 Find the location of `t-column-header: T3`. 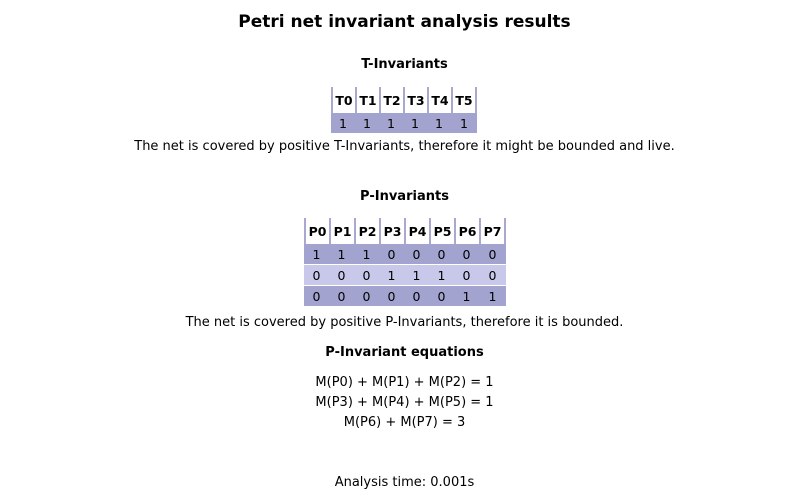

t-column-header: T3 is located at coordinates (415, 100).